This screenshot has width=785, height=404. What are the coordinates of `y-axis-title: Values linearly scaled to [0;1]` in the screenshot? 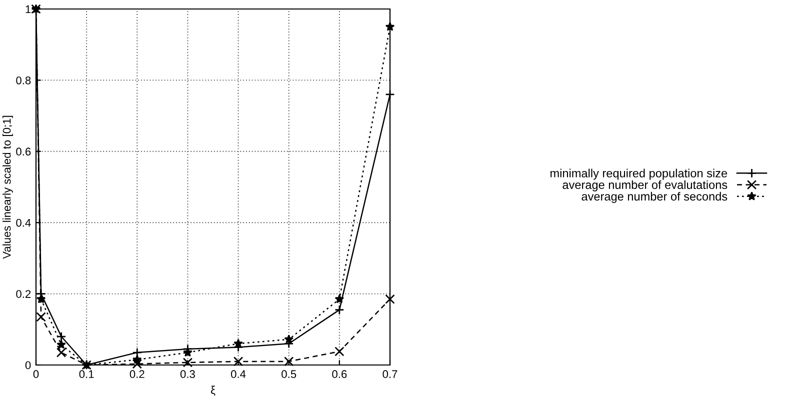 It's located at (7, 187).